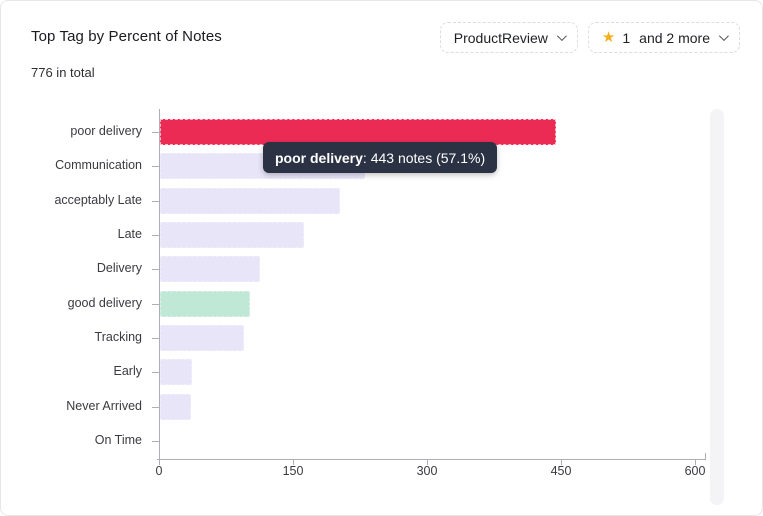 The height and width of the screenshot is (516, 763). Describe the element at coordinates (127, 371) in the screenshot. I see `category-label: Early` at that location.